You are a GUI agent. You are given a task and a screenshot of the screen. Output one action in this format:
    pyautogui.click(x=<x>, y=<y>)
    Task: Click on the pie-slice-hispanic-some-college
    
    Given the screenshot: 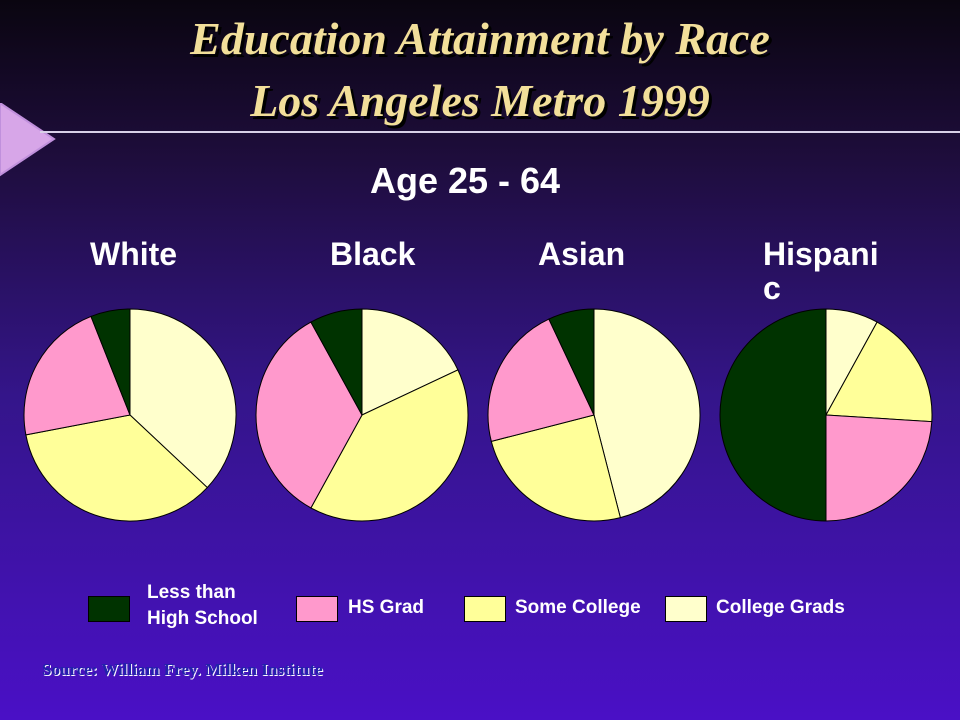 What is the action you would take?
    pyautogui.click(x=879, y=372)
    